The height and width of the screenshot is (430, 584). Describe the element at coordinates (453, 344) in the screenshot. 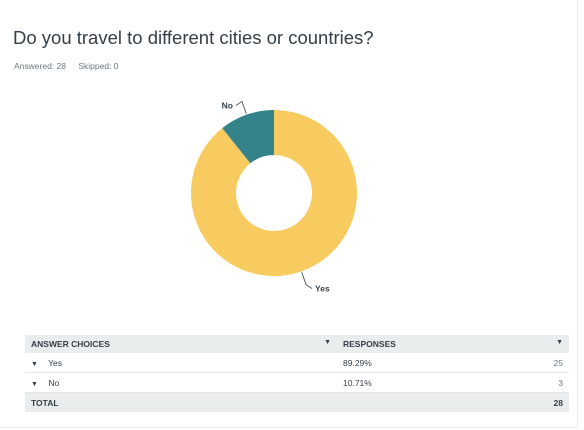

I see `header-responses: RESPONSES ▼` at that location.